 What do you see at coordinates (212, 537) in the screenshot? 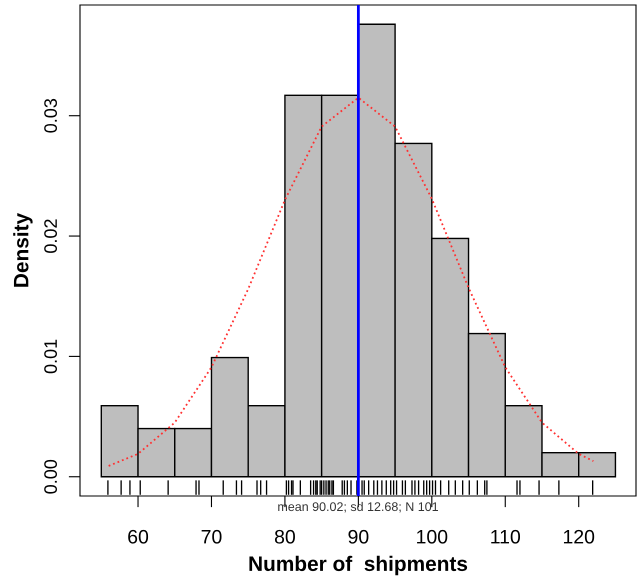
I see `x-tick-label: 70` at bounding box center [212, 537].